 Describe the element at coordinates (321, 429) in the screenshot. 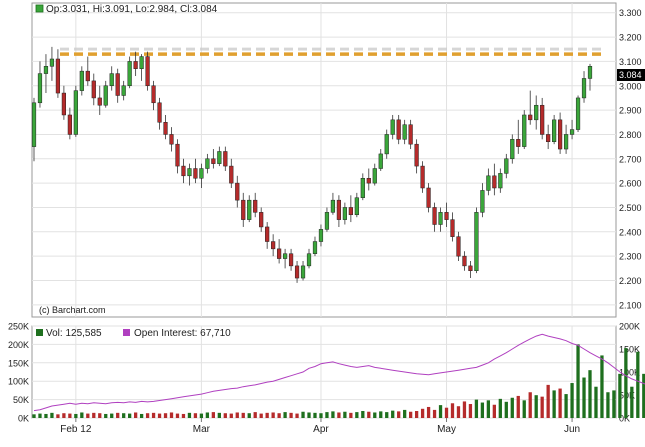

I see `x-tick-label: Apr` at that location.